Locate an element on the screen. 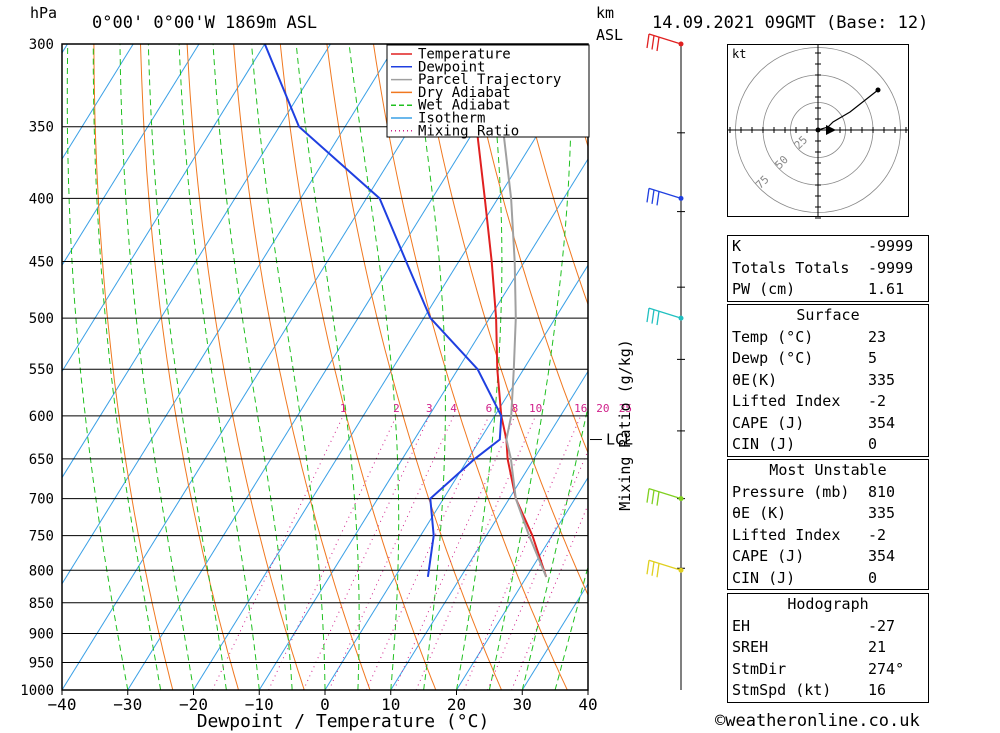 The image size is (1000, 733). legend-entry: Dry Adiabat is located at coordinates (464, 93).